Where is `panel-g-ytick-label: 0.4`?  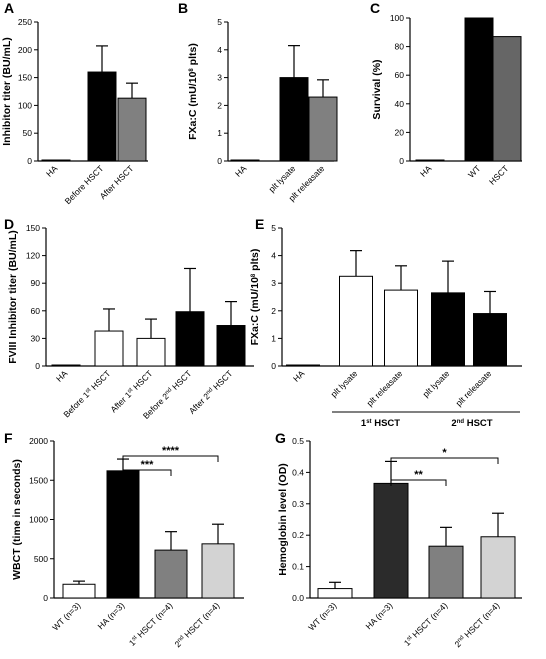
panel-g-ytick-label: 0.4 is located at coordinates (298, 472).